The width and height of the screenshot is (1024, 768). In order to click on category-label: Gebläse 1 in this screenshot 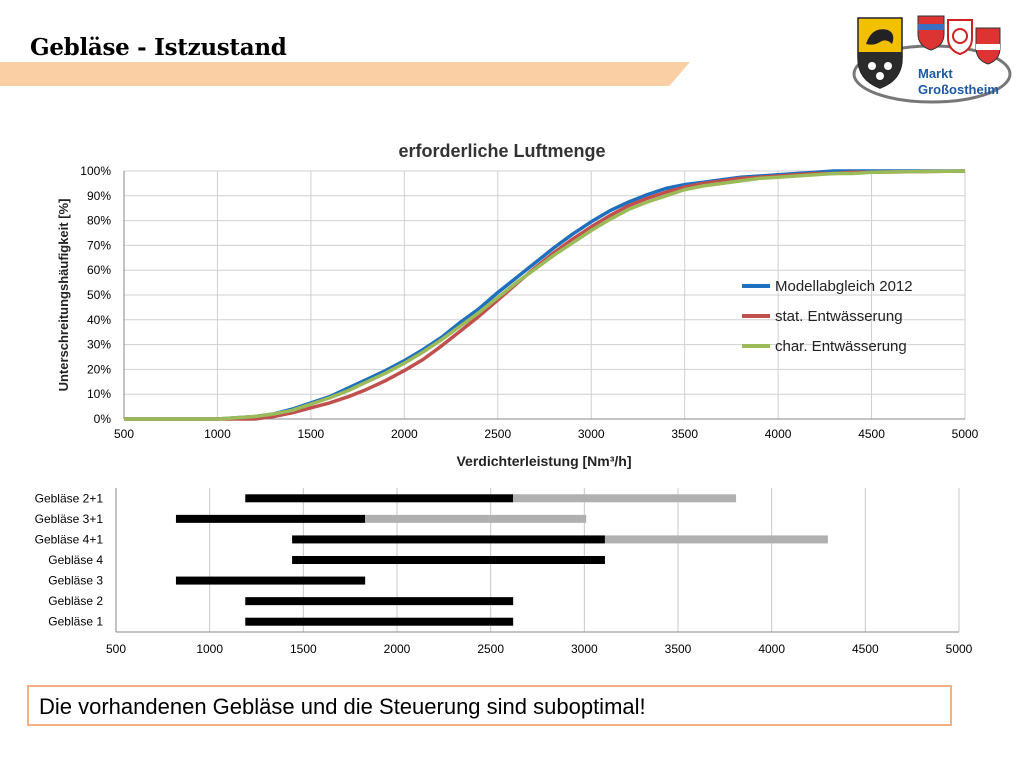, I will do `click(75, 622)`.